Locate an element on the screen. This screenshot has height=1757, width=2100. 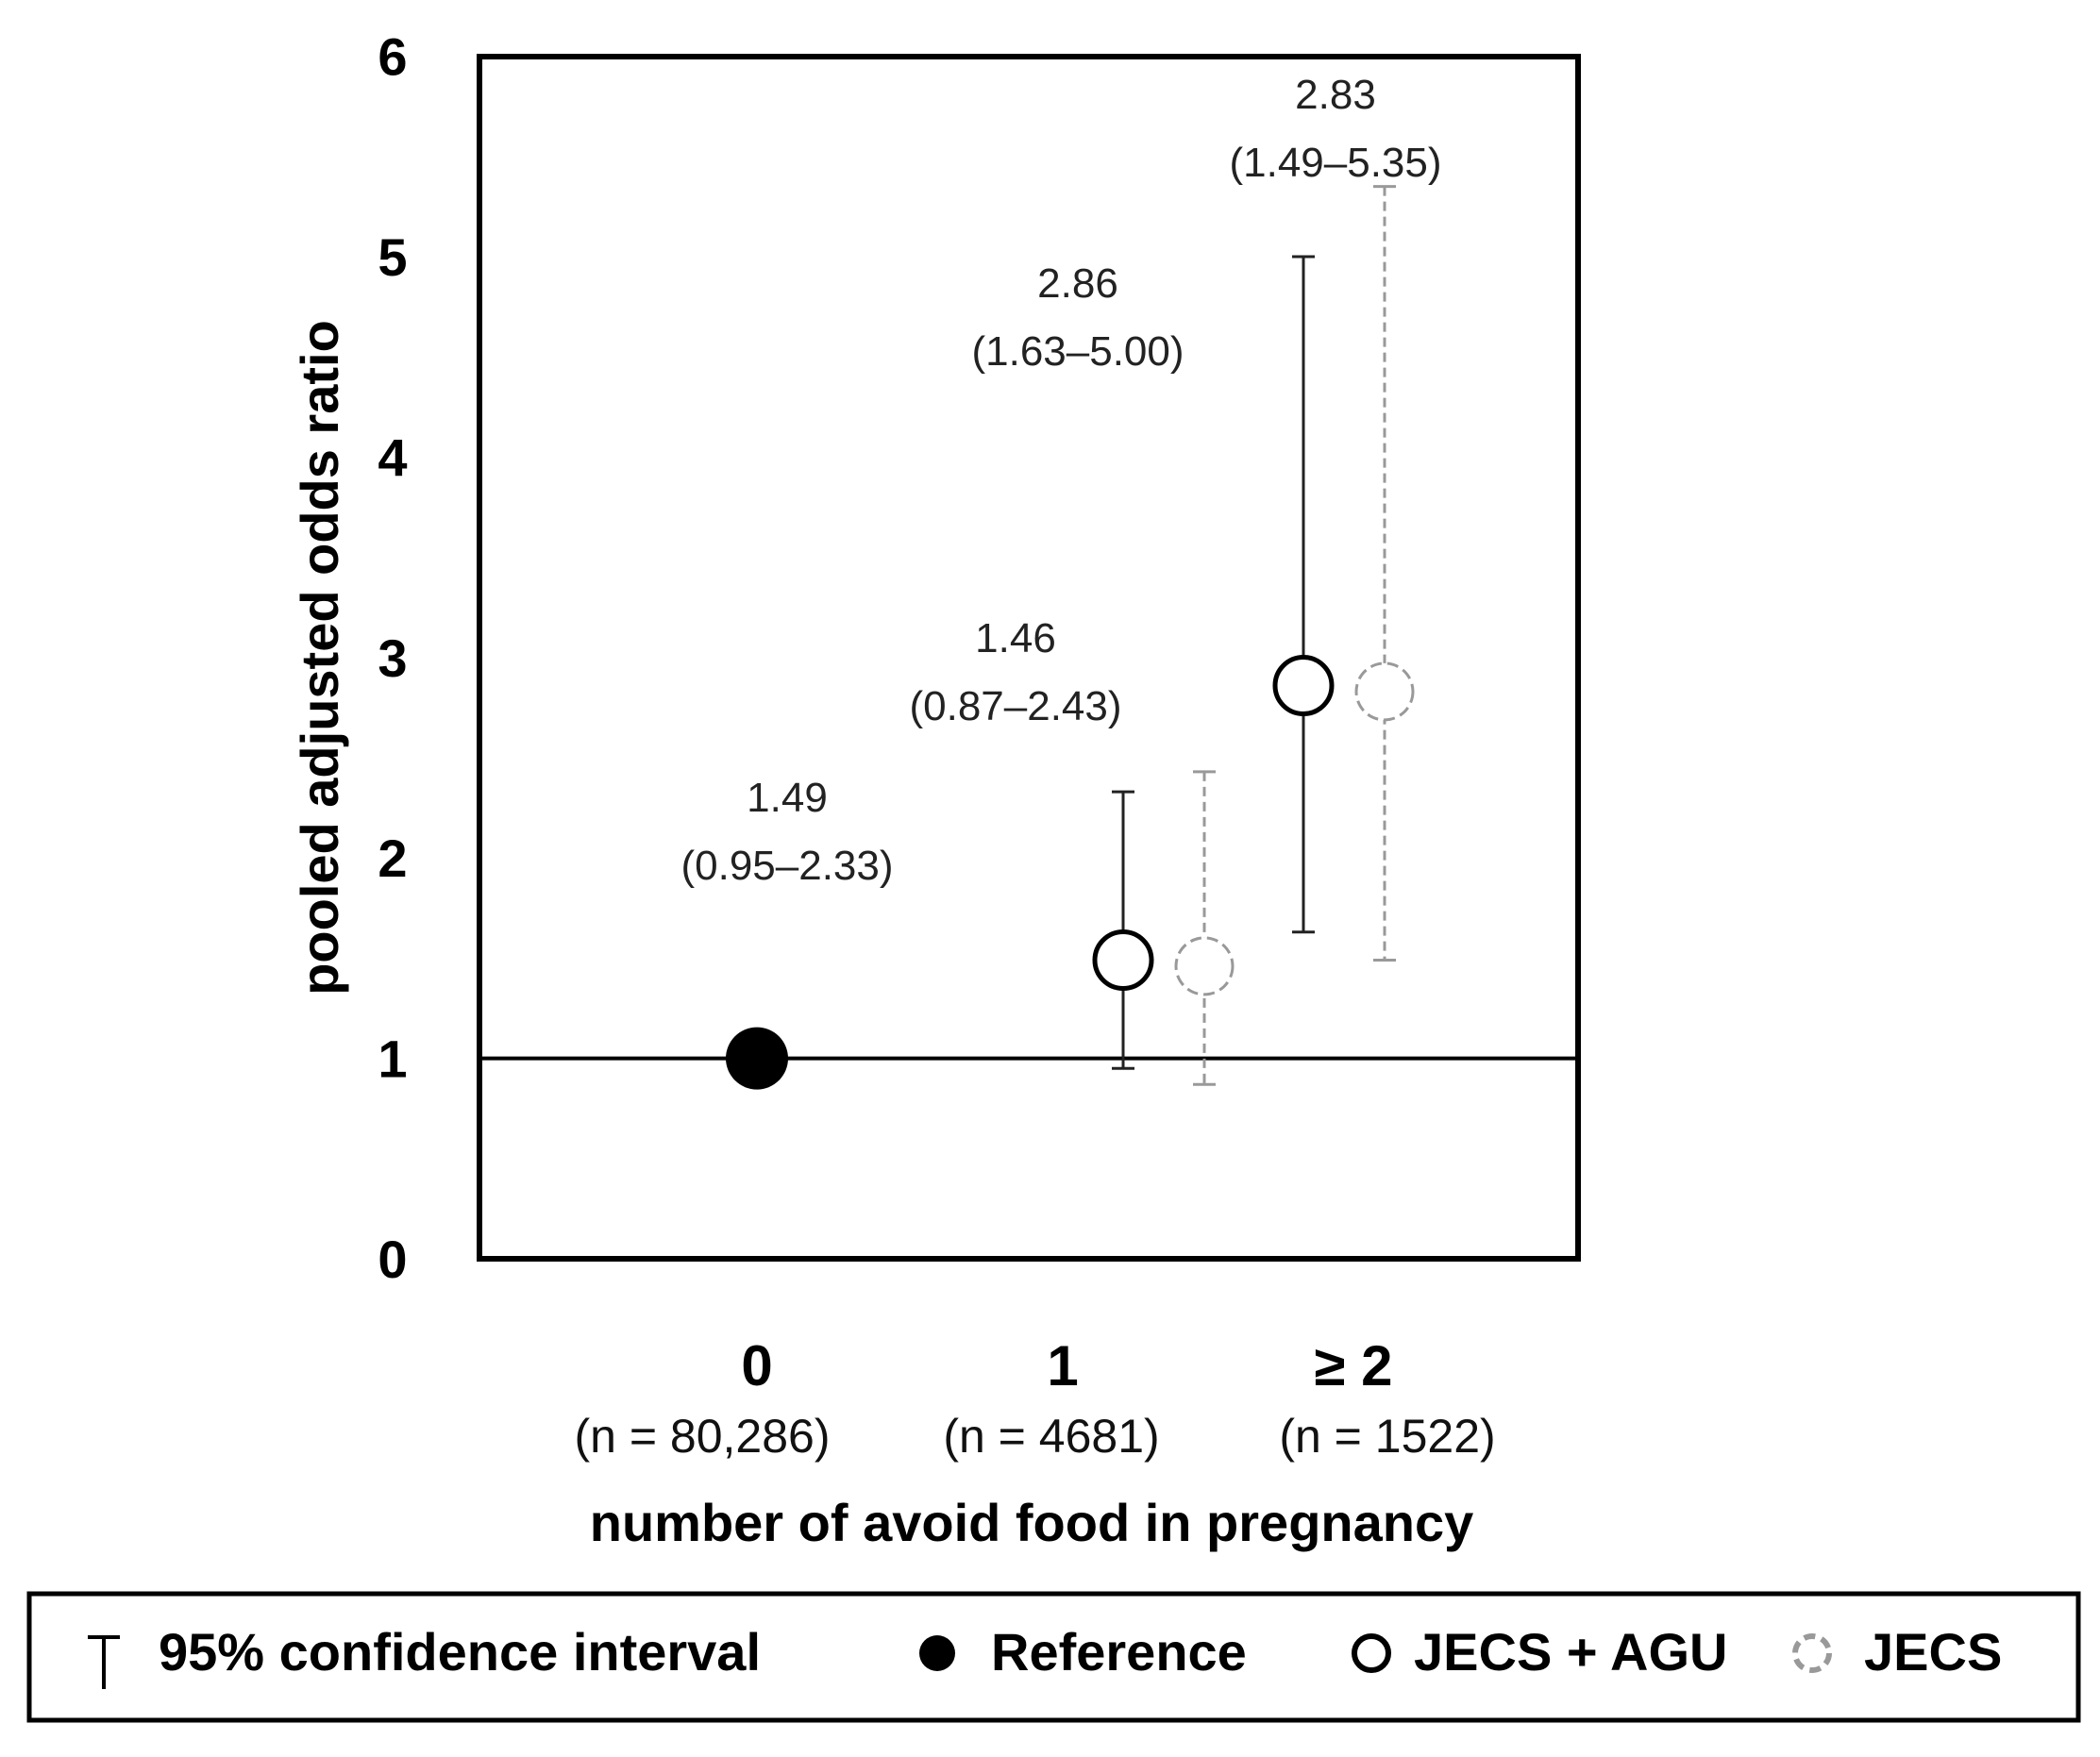
reference-point is located at coordinates (757, 1058).